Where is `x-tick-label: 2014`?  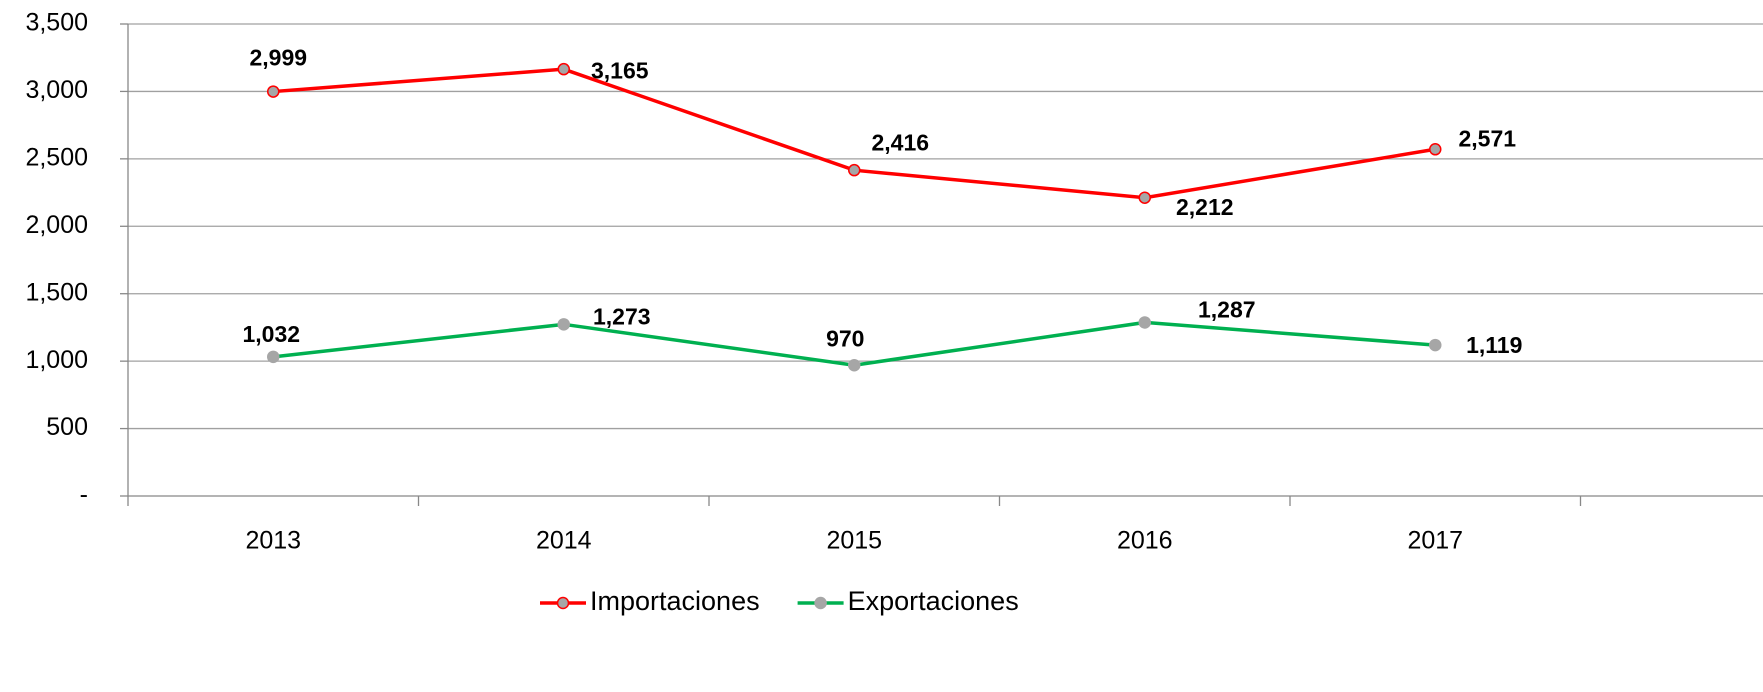 x-tick-label: 2014 is located at coordinates (564, 541).